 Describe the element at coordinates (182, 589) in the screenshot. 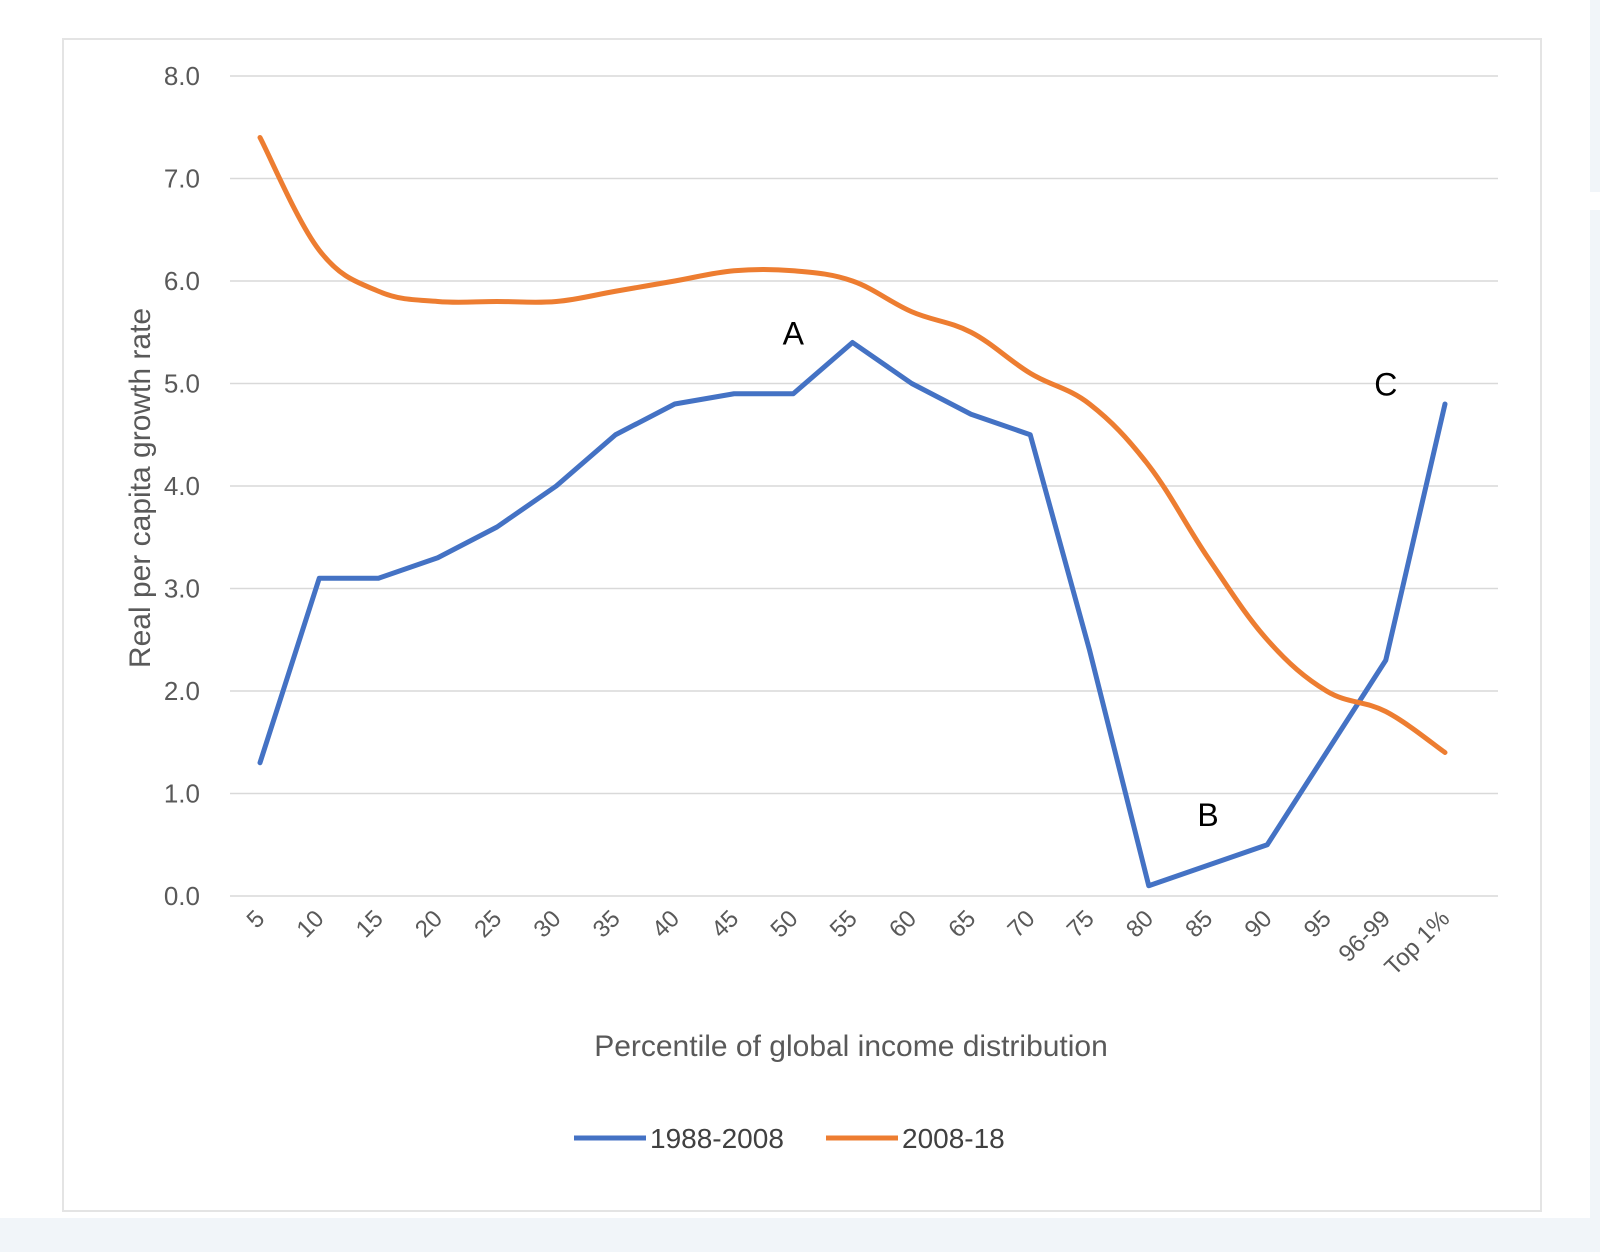

I see `y-tick-label: 3.0` at that location.